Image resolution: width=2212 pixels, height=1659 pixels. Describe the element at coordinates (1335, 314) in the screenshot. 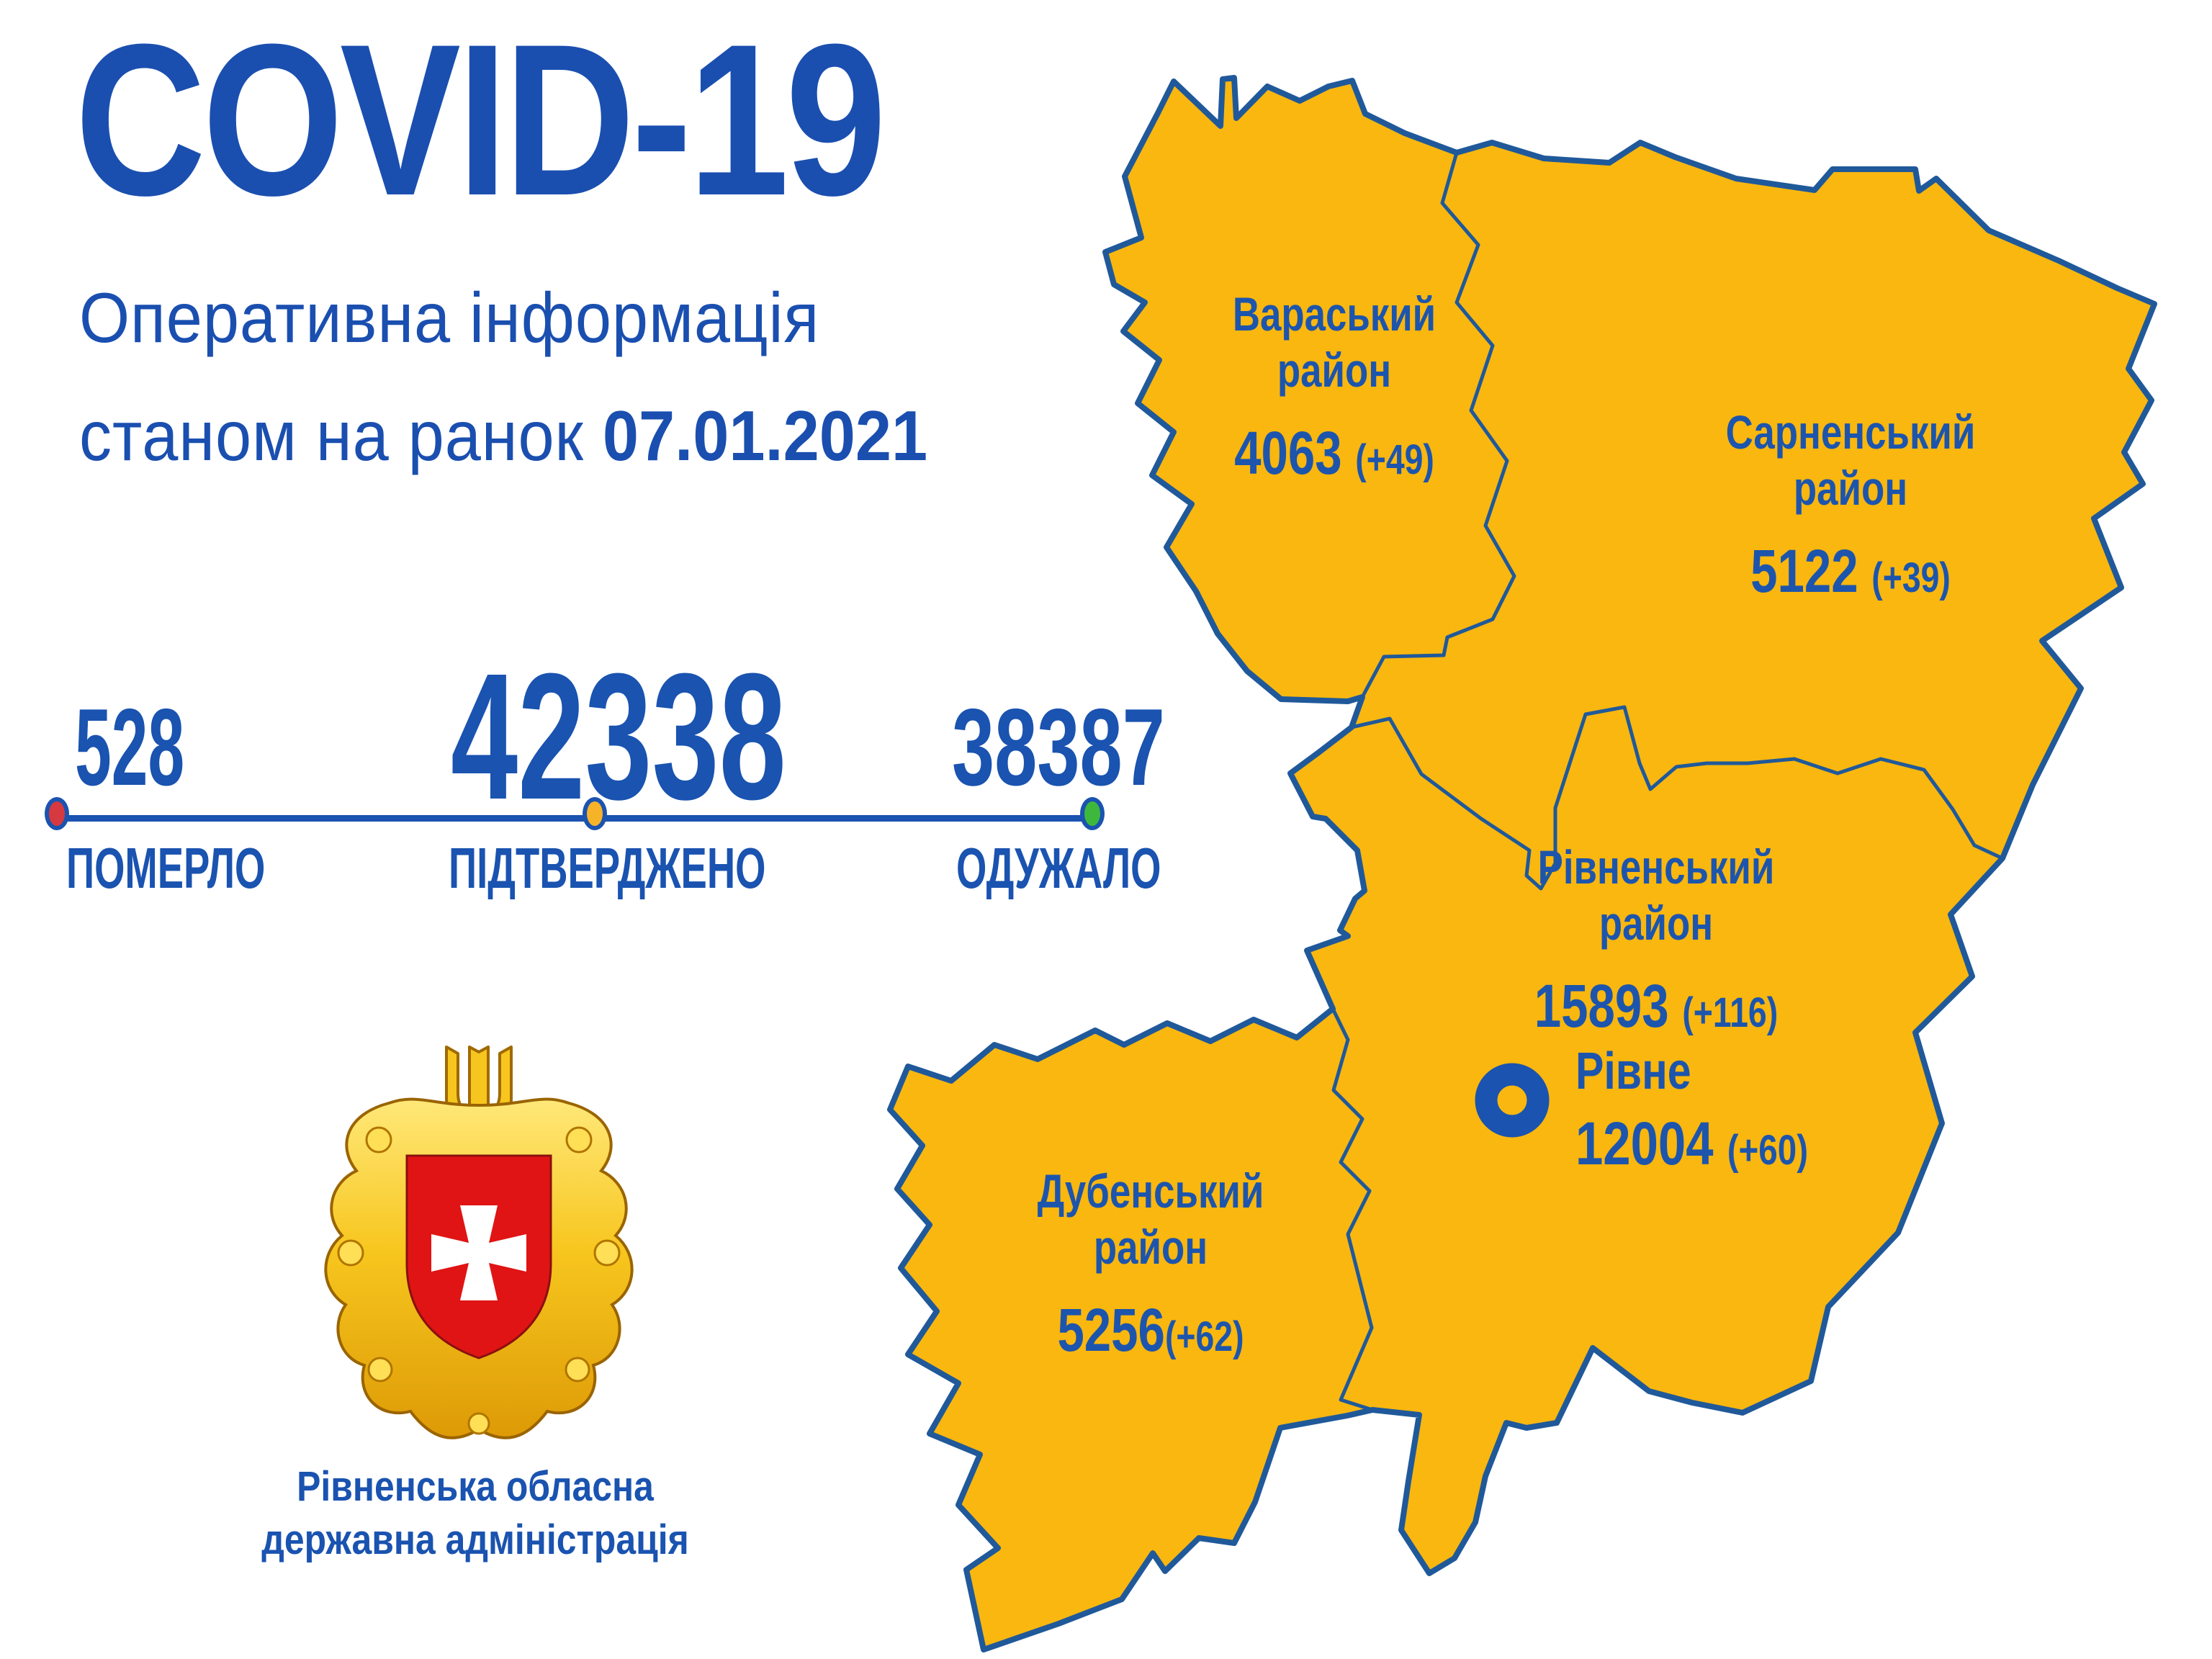

I see `district-name: Вараський` at that location.